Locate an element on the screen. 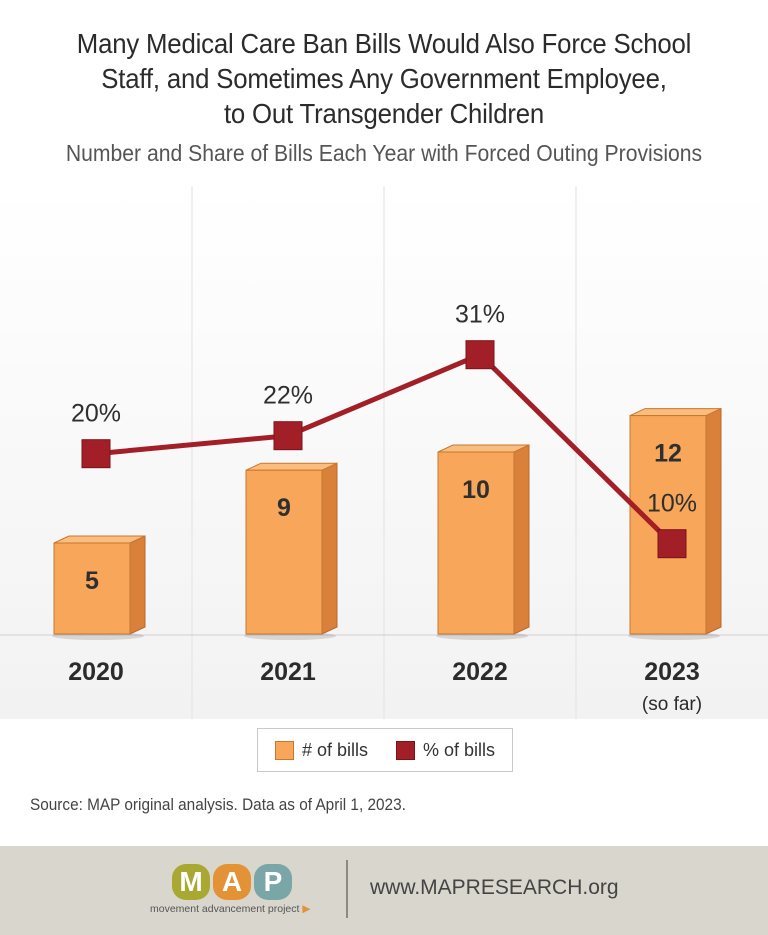 The height and width of the screenshot is (935, 768). bar-2022 is located at coordinates (476, 543).